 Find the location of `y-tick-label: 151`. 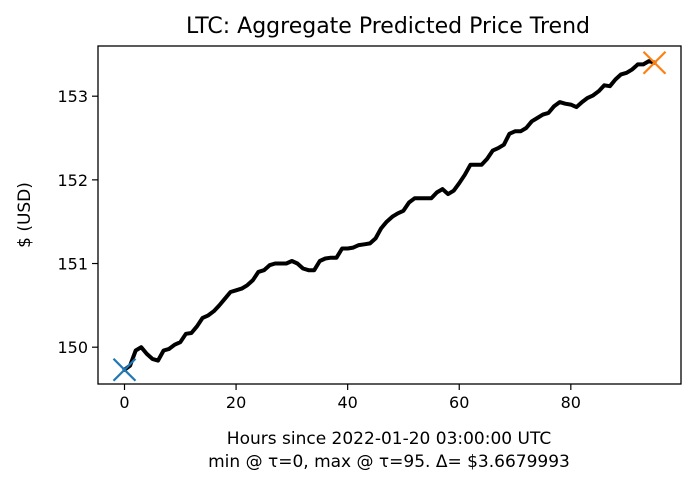

y-tick-label: 151 is located at coordinates (72, 264).